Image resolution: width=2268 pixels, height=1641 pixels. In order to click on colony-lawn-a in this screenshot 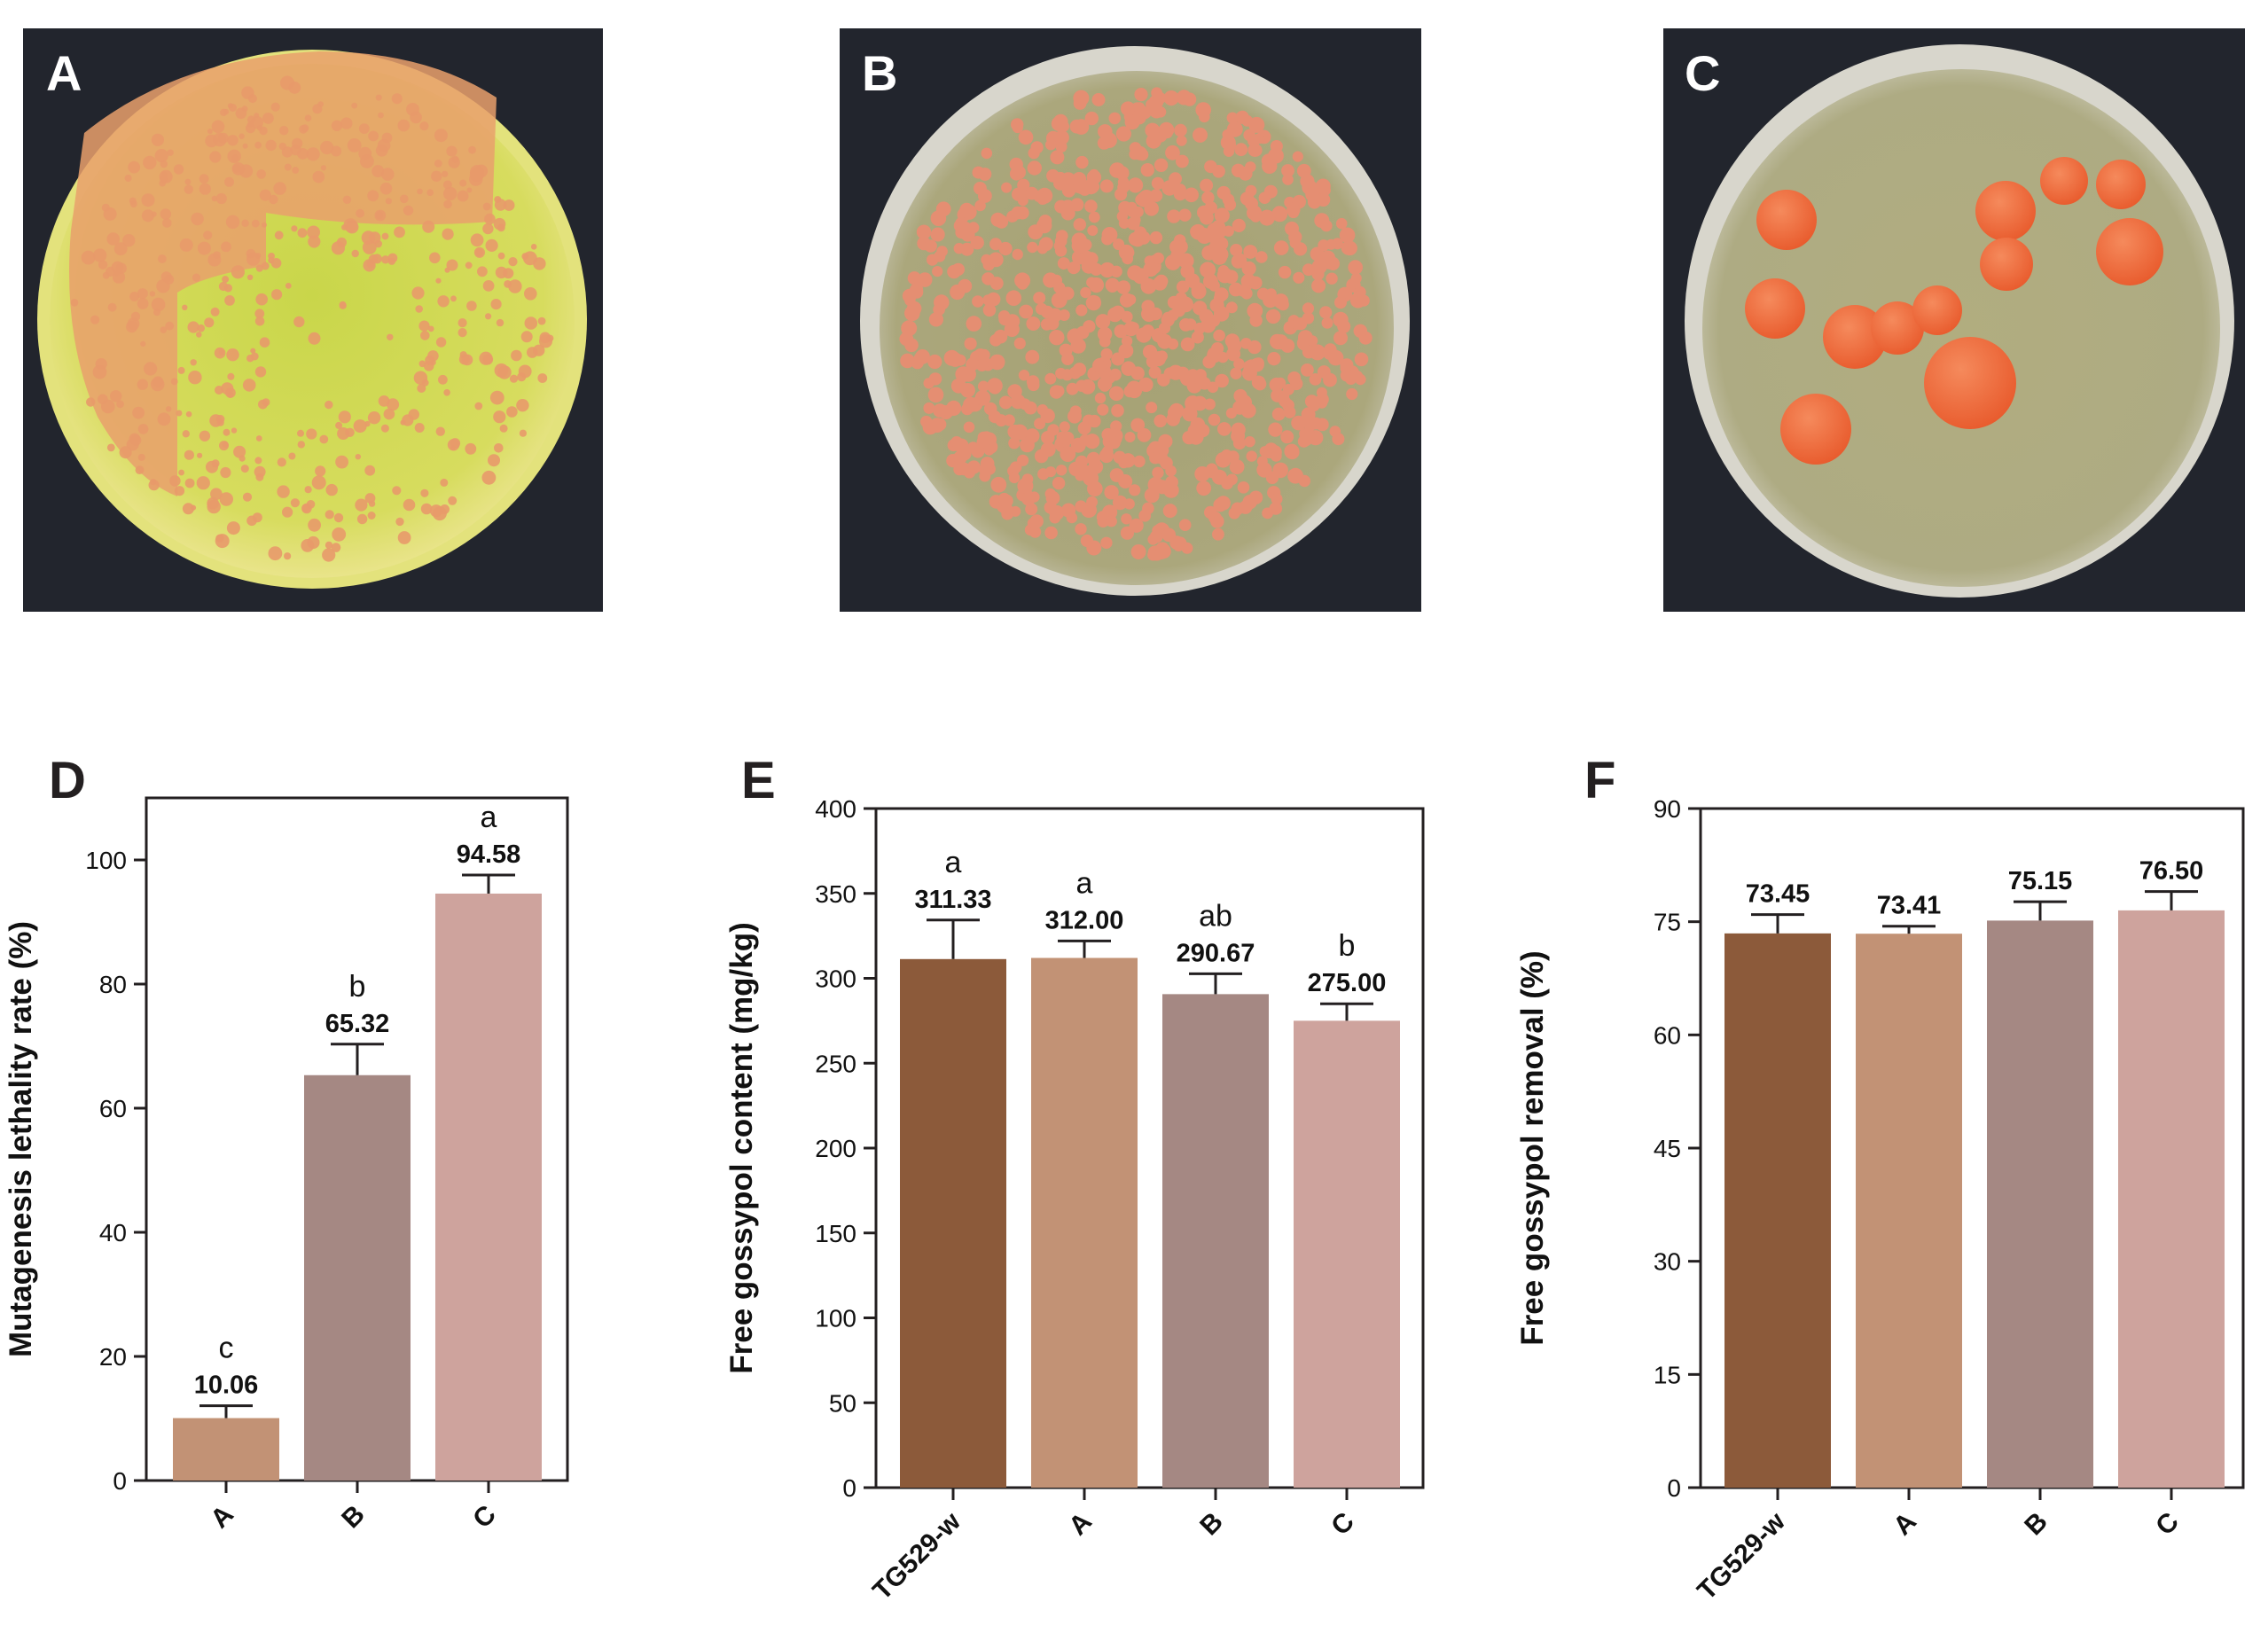, I will do `click(311, 306)`.